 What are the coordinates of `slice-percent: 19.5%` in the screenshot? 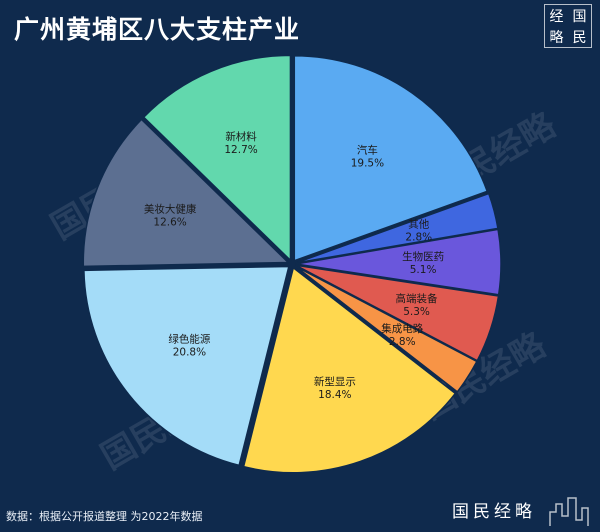 It's located at (367, 164).